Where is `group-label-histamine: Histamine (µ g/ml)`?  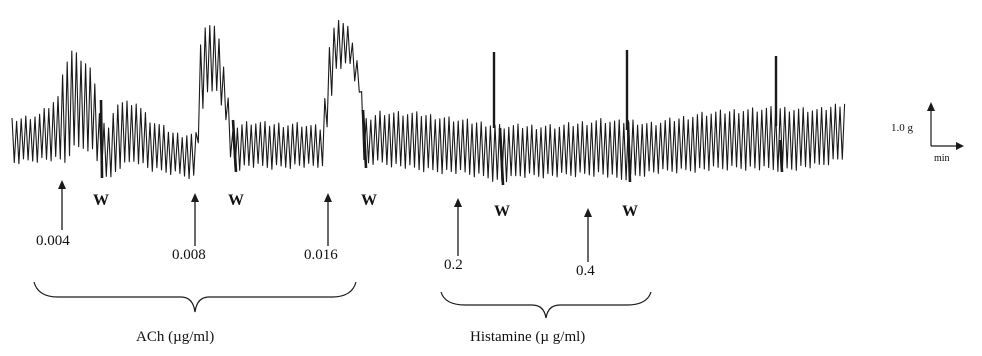
group-label-histamine: Histamine (µ g/ml) is located at coordinates (528, 337).